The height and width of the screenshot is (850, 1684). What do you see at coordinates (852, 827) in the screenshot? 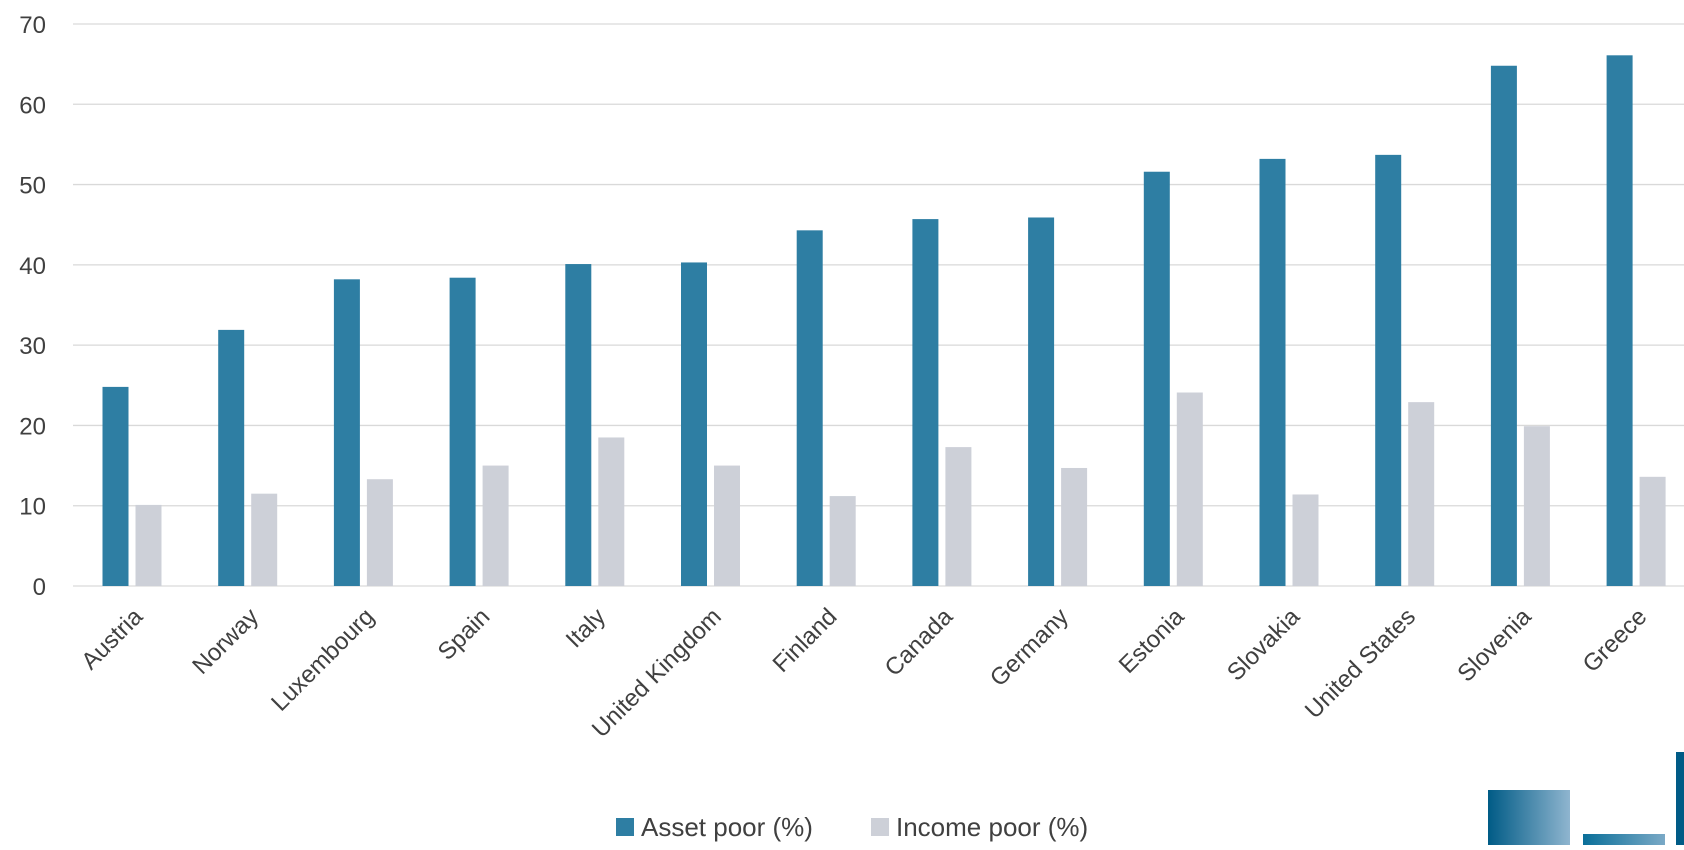
I see `legend: Asset poor (%) Income poor (%)` at bounding box center [852, 827].